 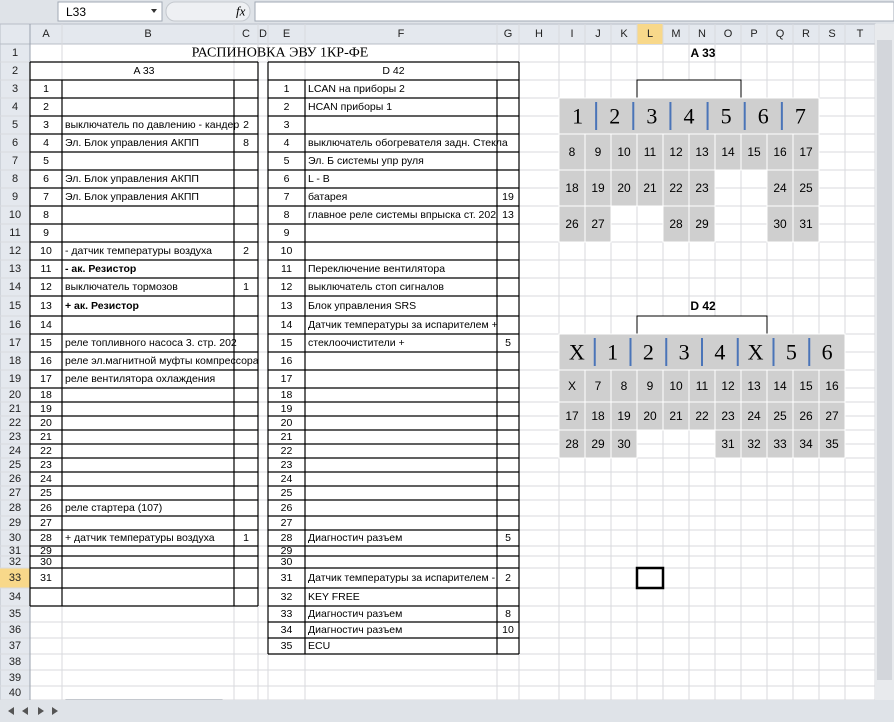 I want to click on pin-description: реле эл.магнитной муфты компрессора, so click(x=162, y=361).